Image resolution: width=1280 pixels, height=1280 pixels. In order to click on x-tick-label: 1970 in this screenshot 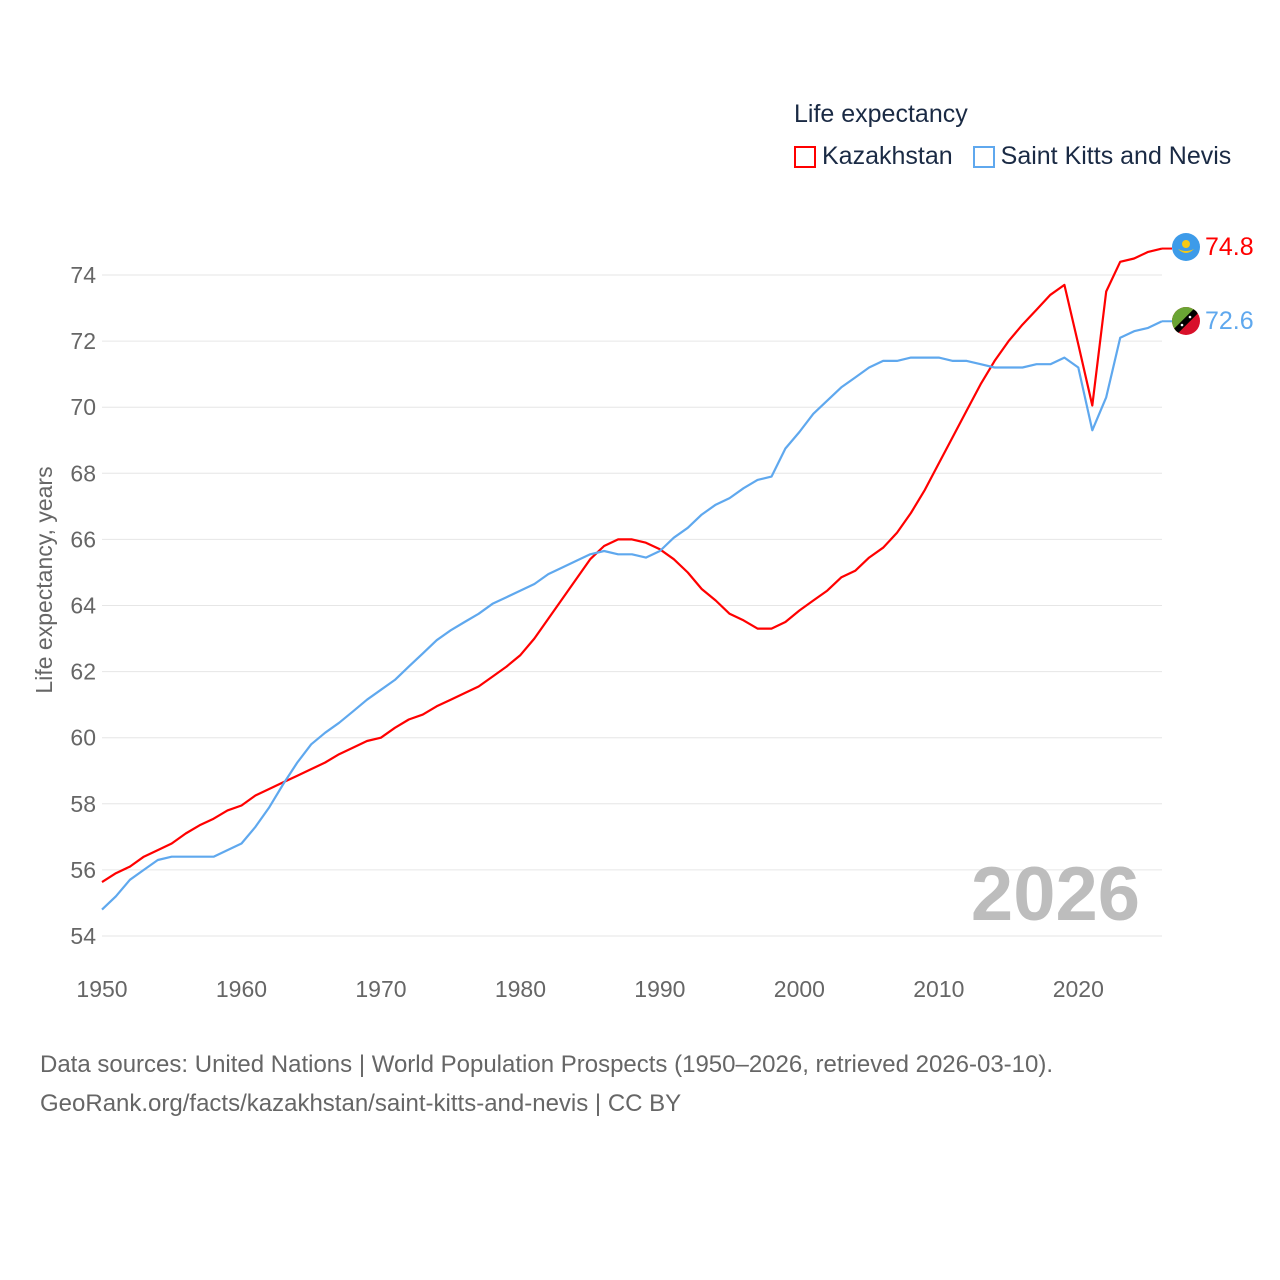, I will do `click(380, 989)`.